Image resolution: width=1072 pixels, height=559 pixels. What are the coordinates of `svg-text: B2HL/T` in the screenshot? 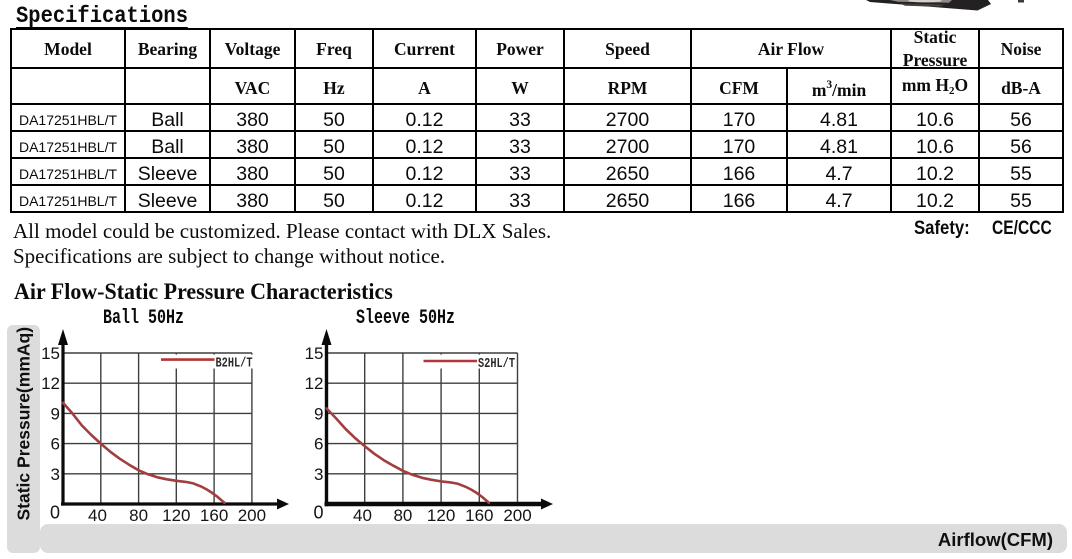 It's located at (234, 364).